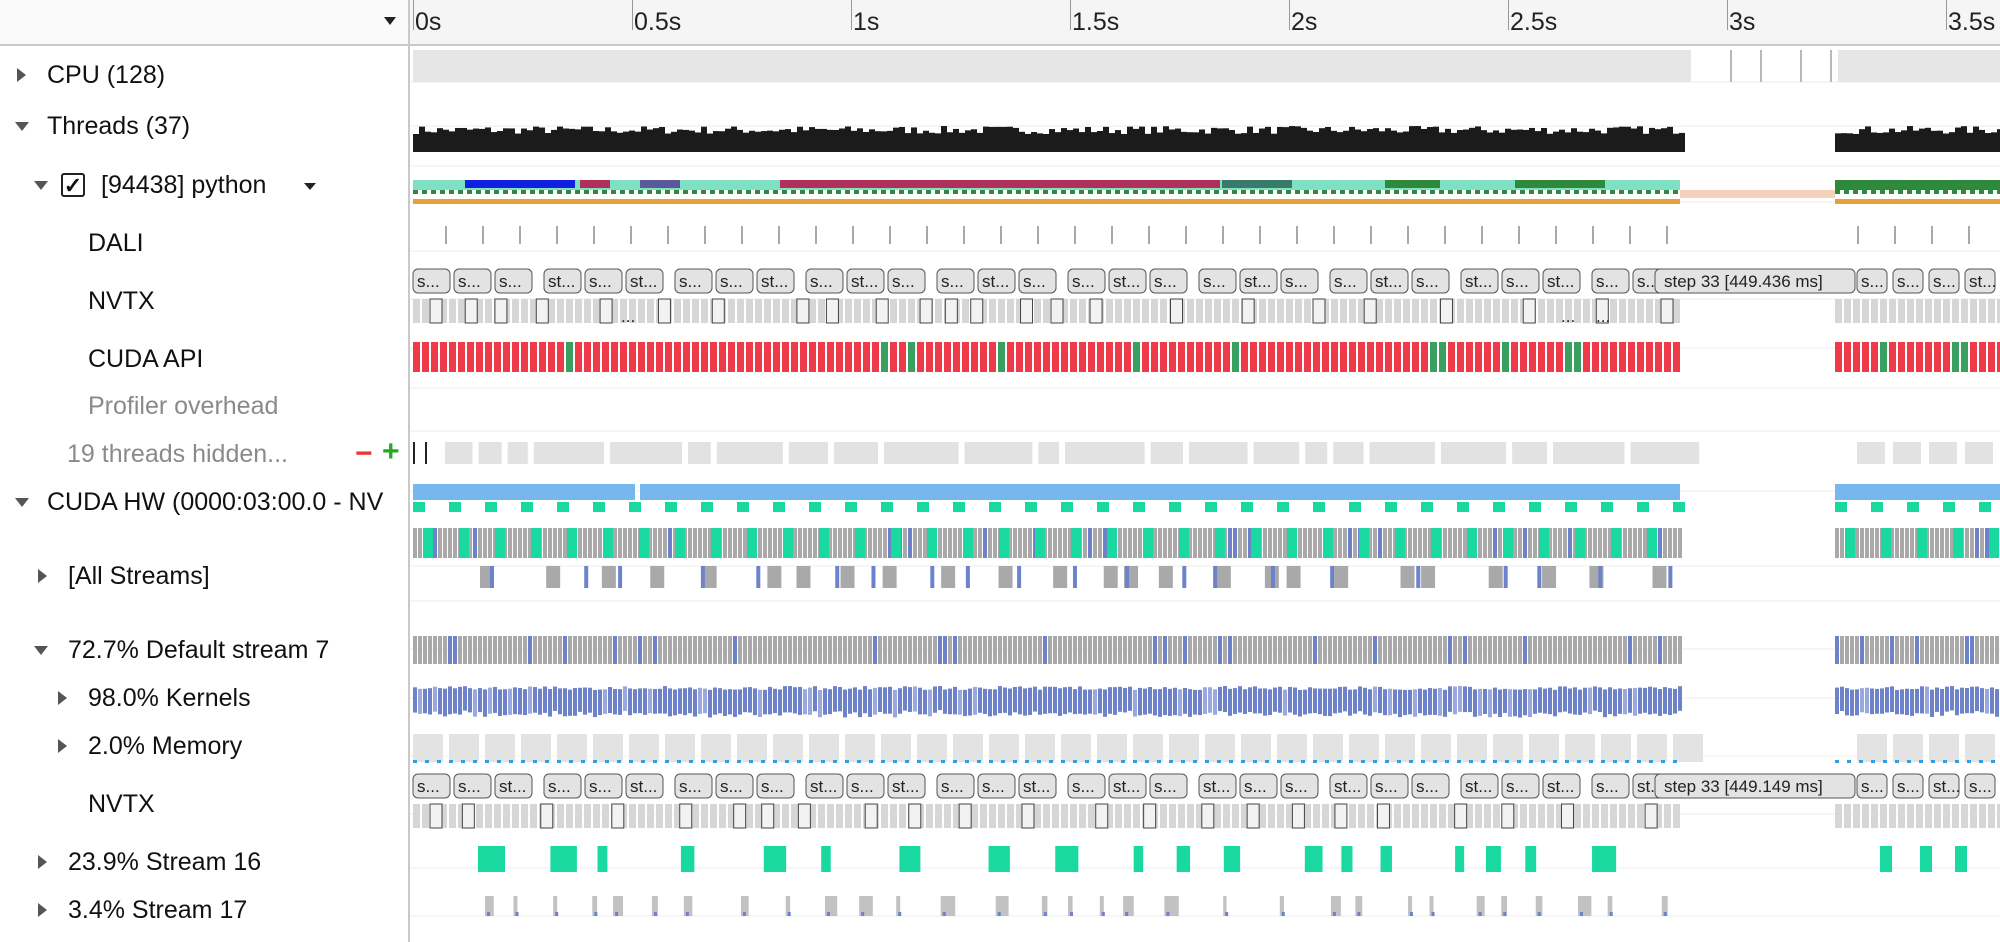  Describe the element at coordinates (364, 453) in the screenshot. I see `hide-thread-button: −` at that location.